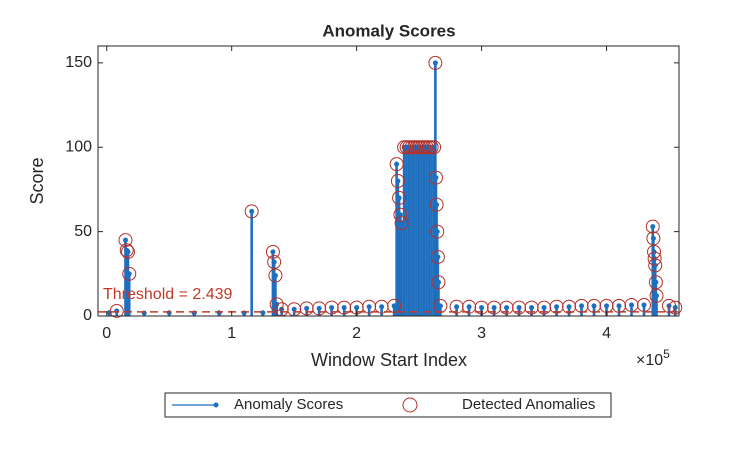 The image size is (750, 450). I want to click on legend-marker, so click(410, 405).